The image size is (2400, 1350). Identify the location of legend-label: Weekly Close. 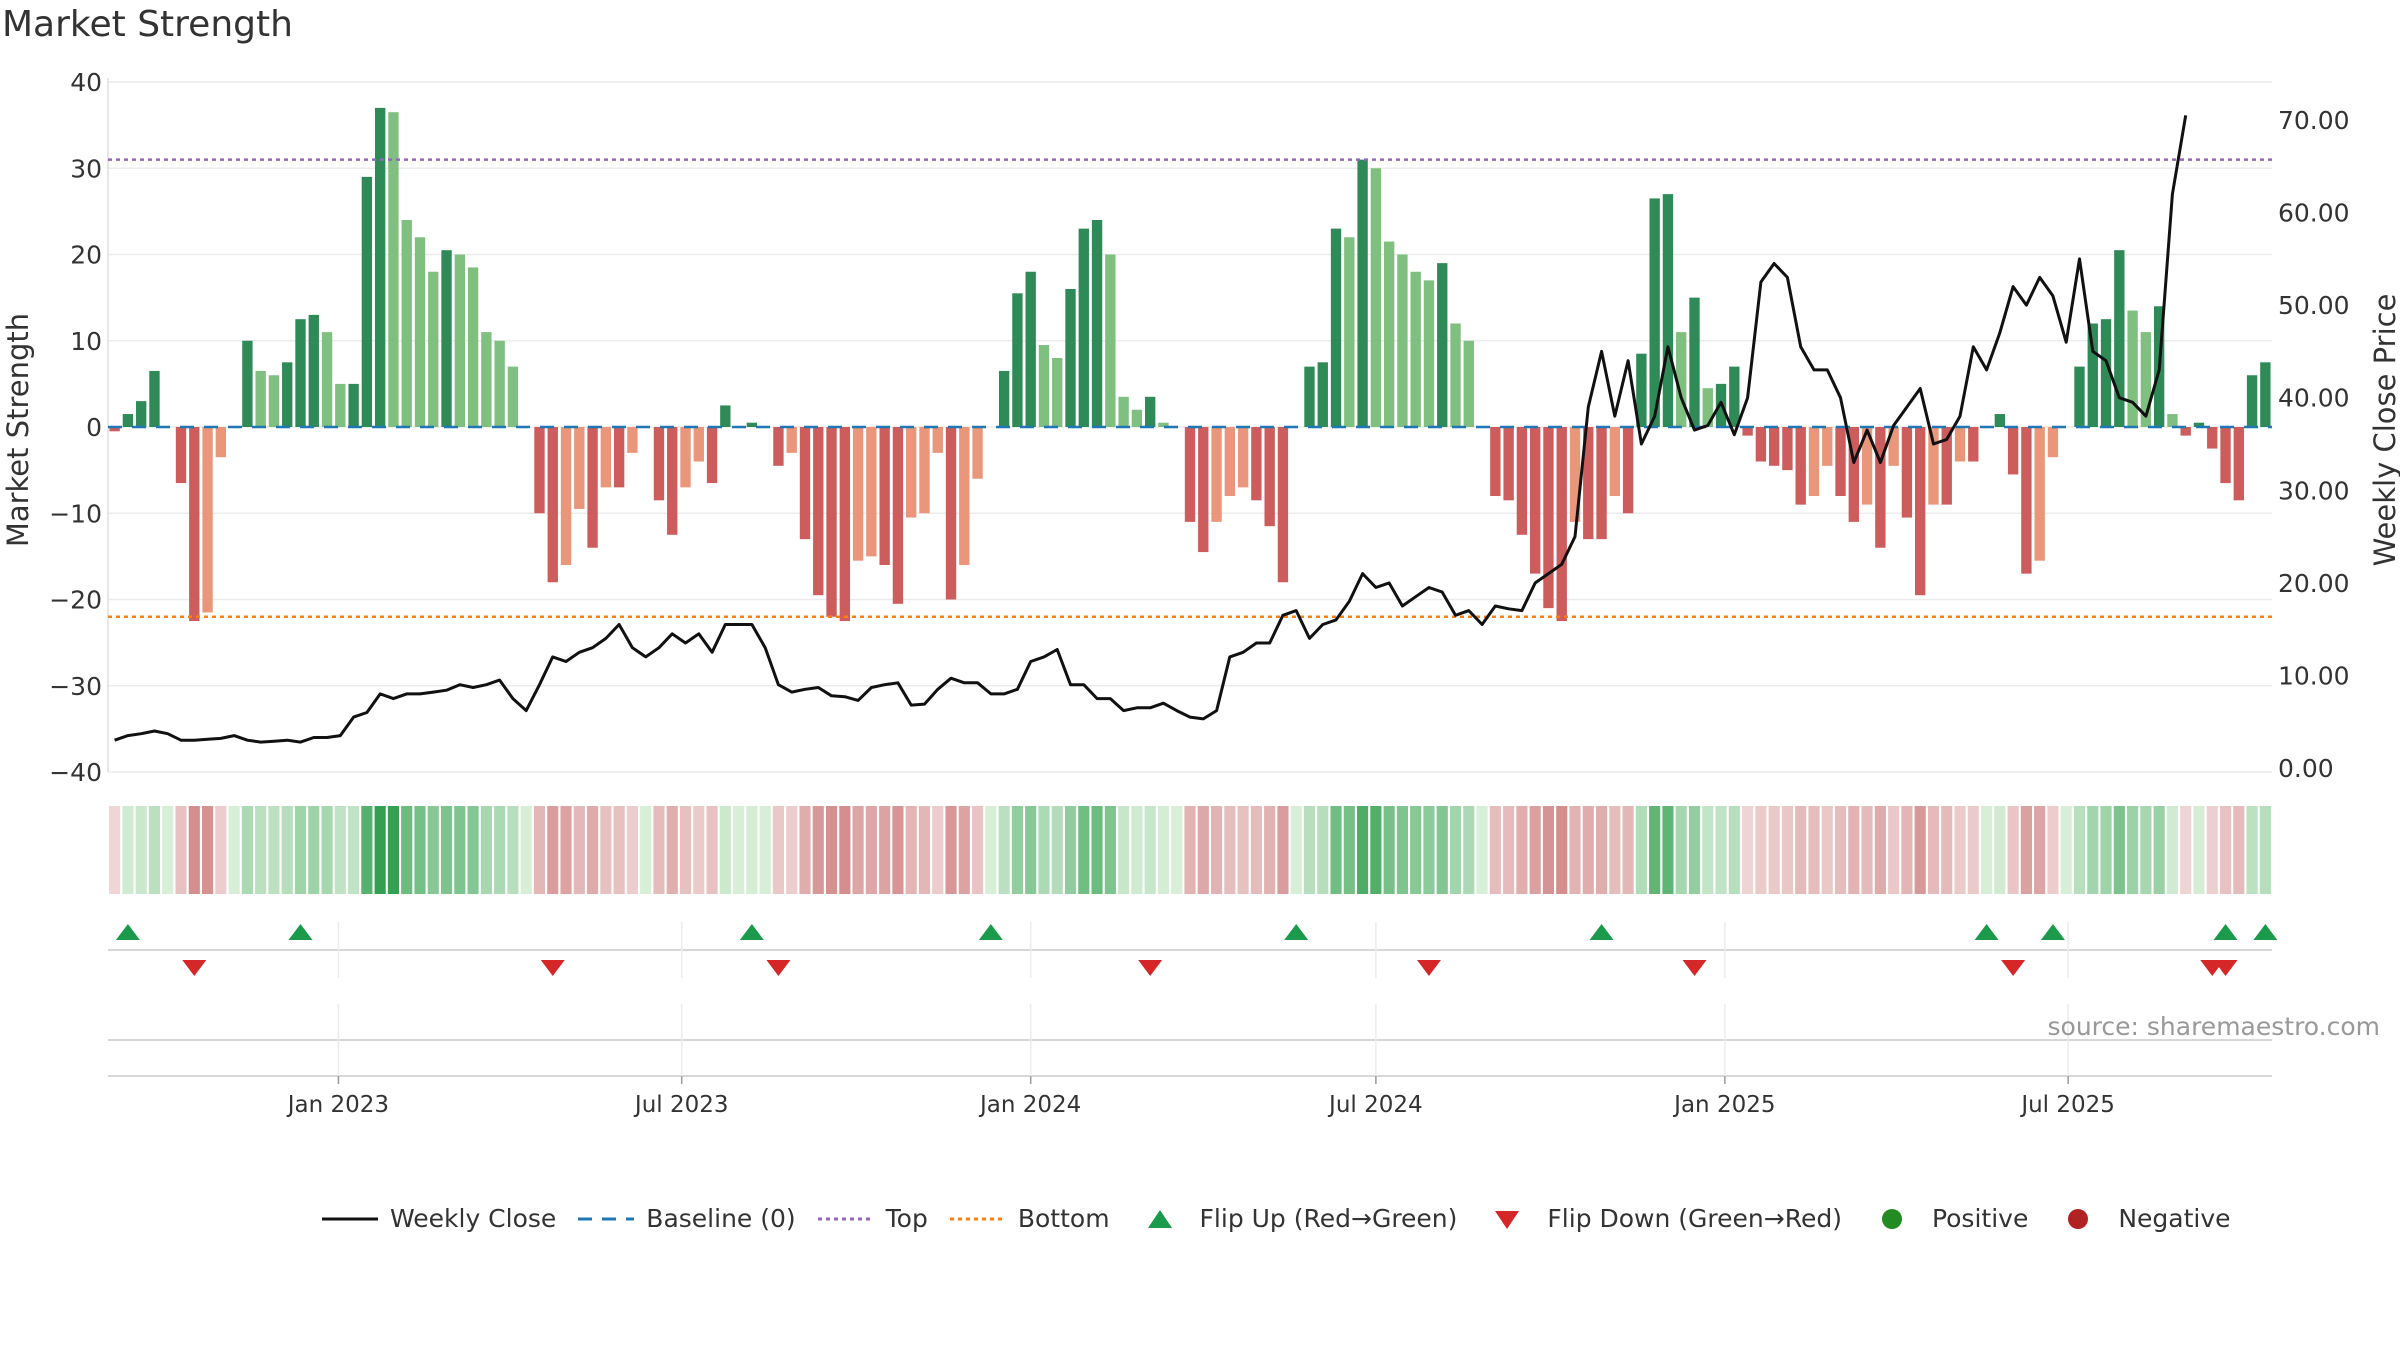
(473, 1218).